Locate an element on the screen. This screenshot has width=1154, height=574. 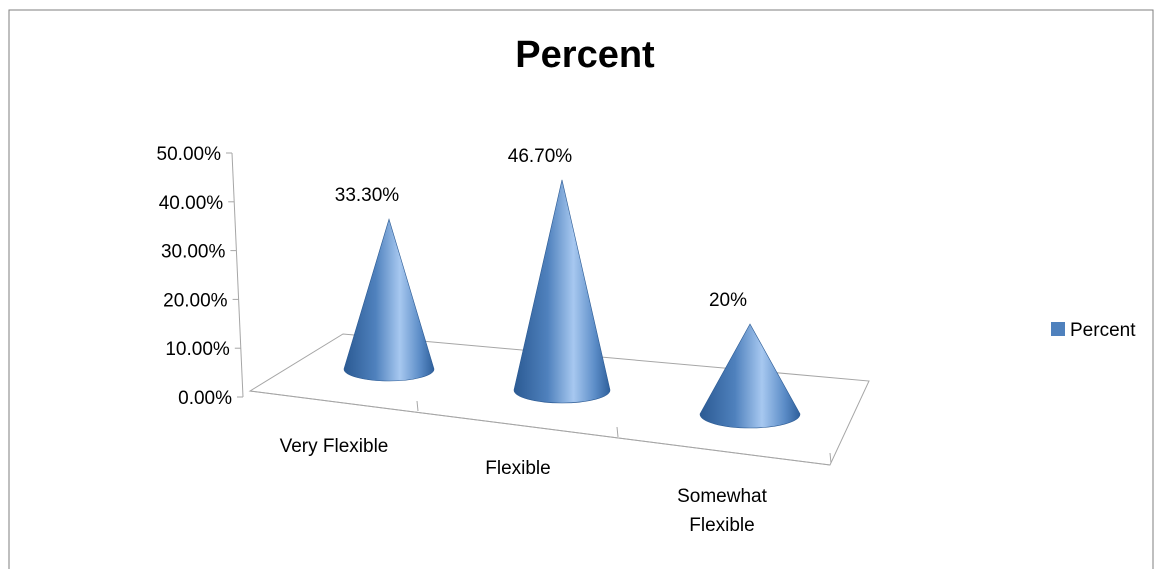
value-label: 46.70% is located at coordinates (540, 156).